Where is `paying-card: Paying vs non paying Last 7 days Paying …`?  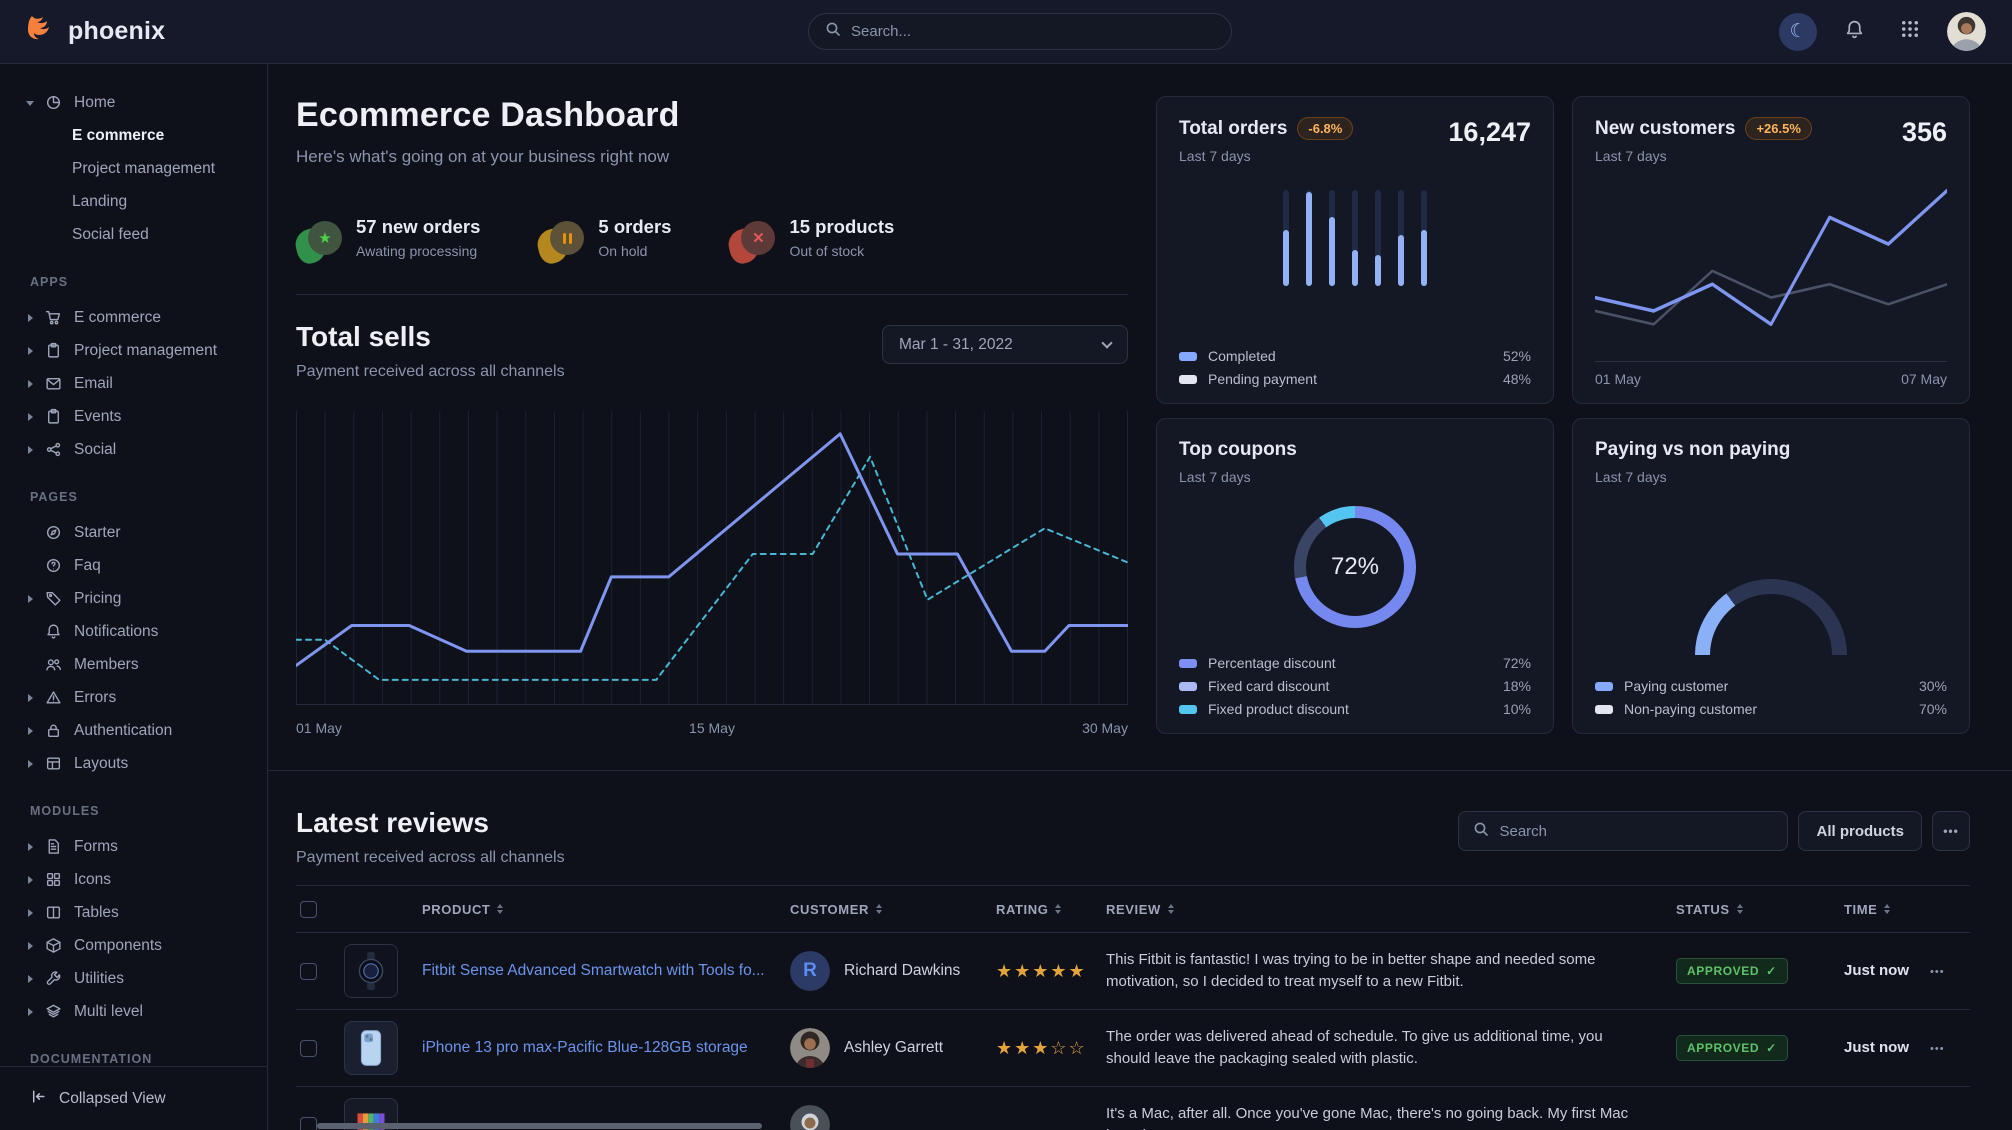 paying-card: Paying vs non paying Last 7 days Paying … is located at coordinates (1771, 576).